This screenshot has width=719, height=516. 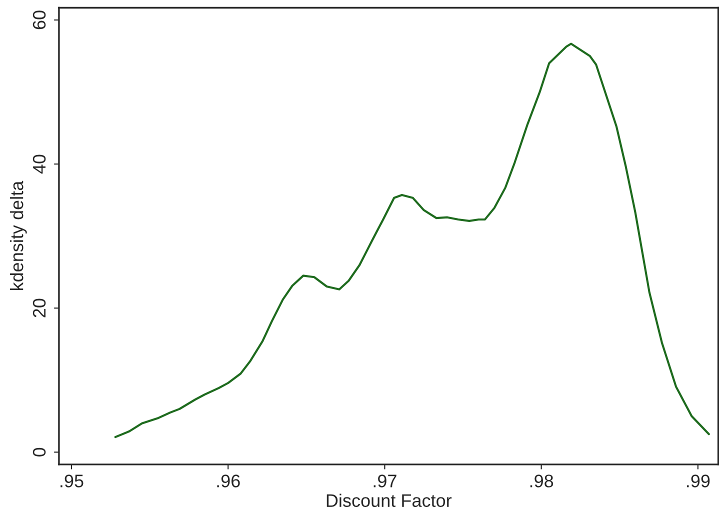 I want to click on x-tick-label: .97, so click(x=385, y=481).